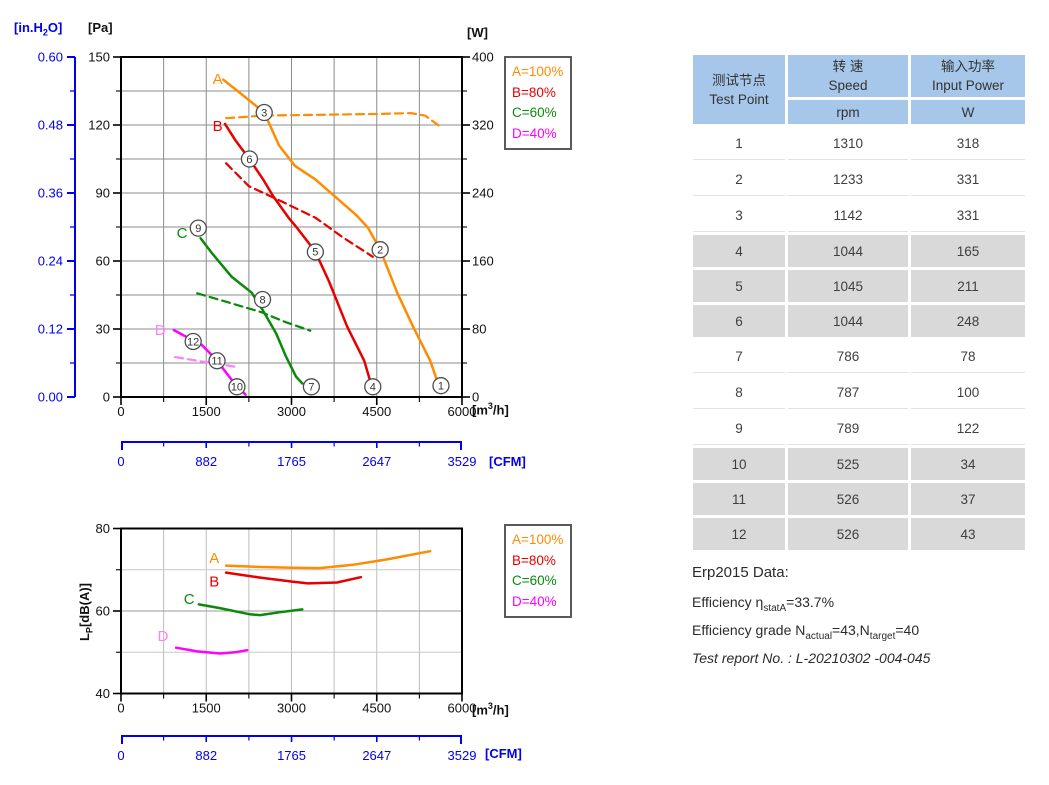 The image size is (1049, 785). What do you see at coordinates (848, 428) in the screenshot?
I see `table-cell: 789` at bounding box center [848, 428].